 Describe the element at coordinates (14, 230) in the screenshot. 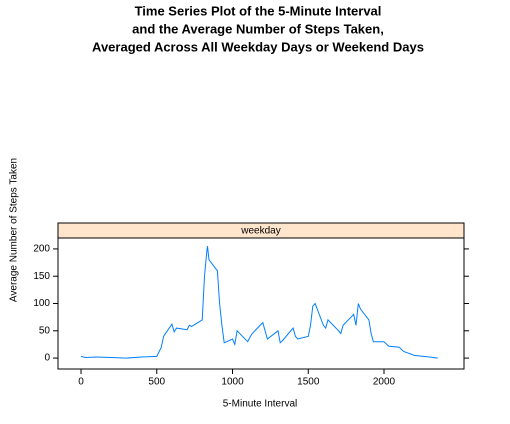

I see `y-axis-label: Average Number of Steps Taken` at that location.